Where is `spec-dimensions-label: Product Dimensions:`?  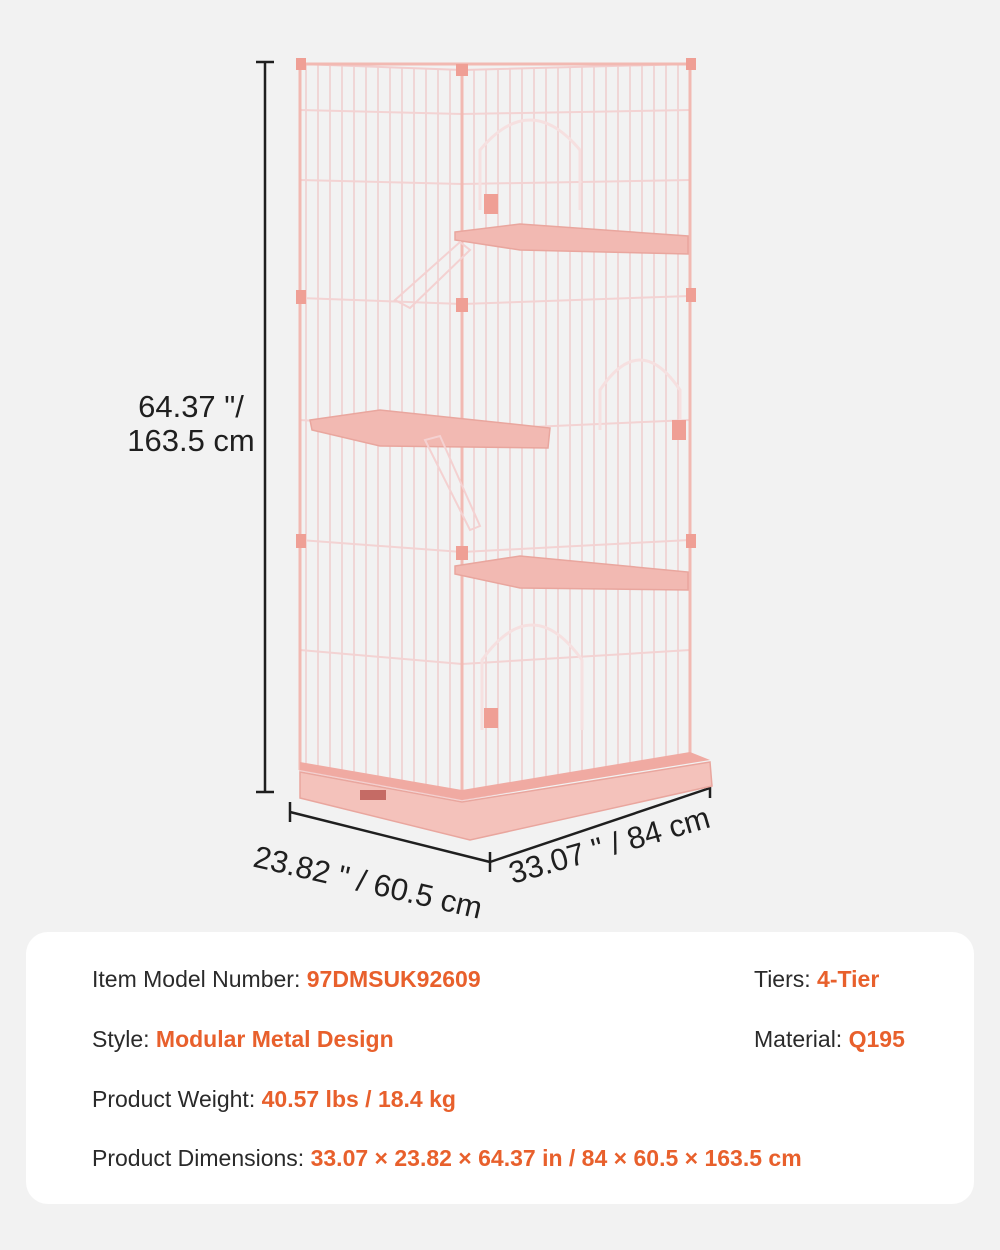
spec-dimensions-label: Product Dimensions: is located at coordinates (198, 1158).